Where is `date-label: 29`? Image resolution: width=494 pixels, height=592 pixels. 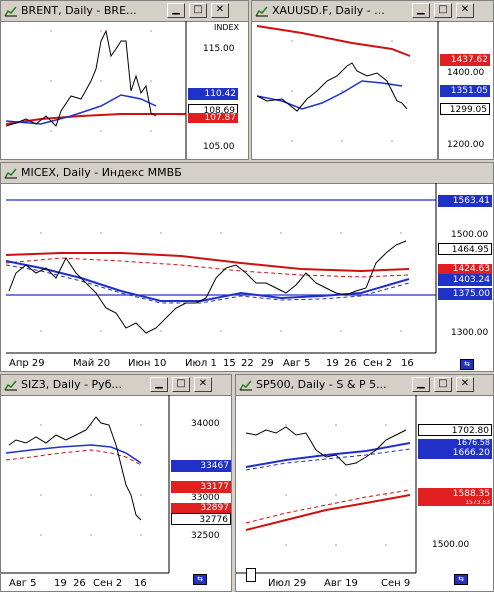
date-label: 29 is located at coordinates (267, 363).